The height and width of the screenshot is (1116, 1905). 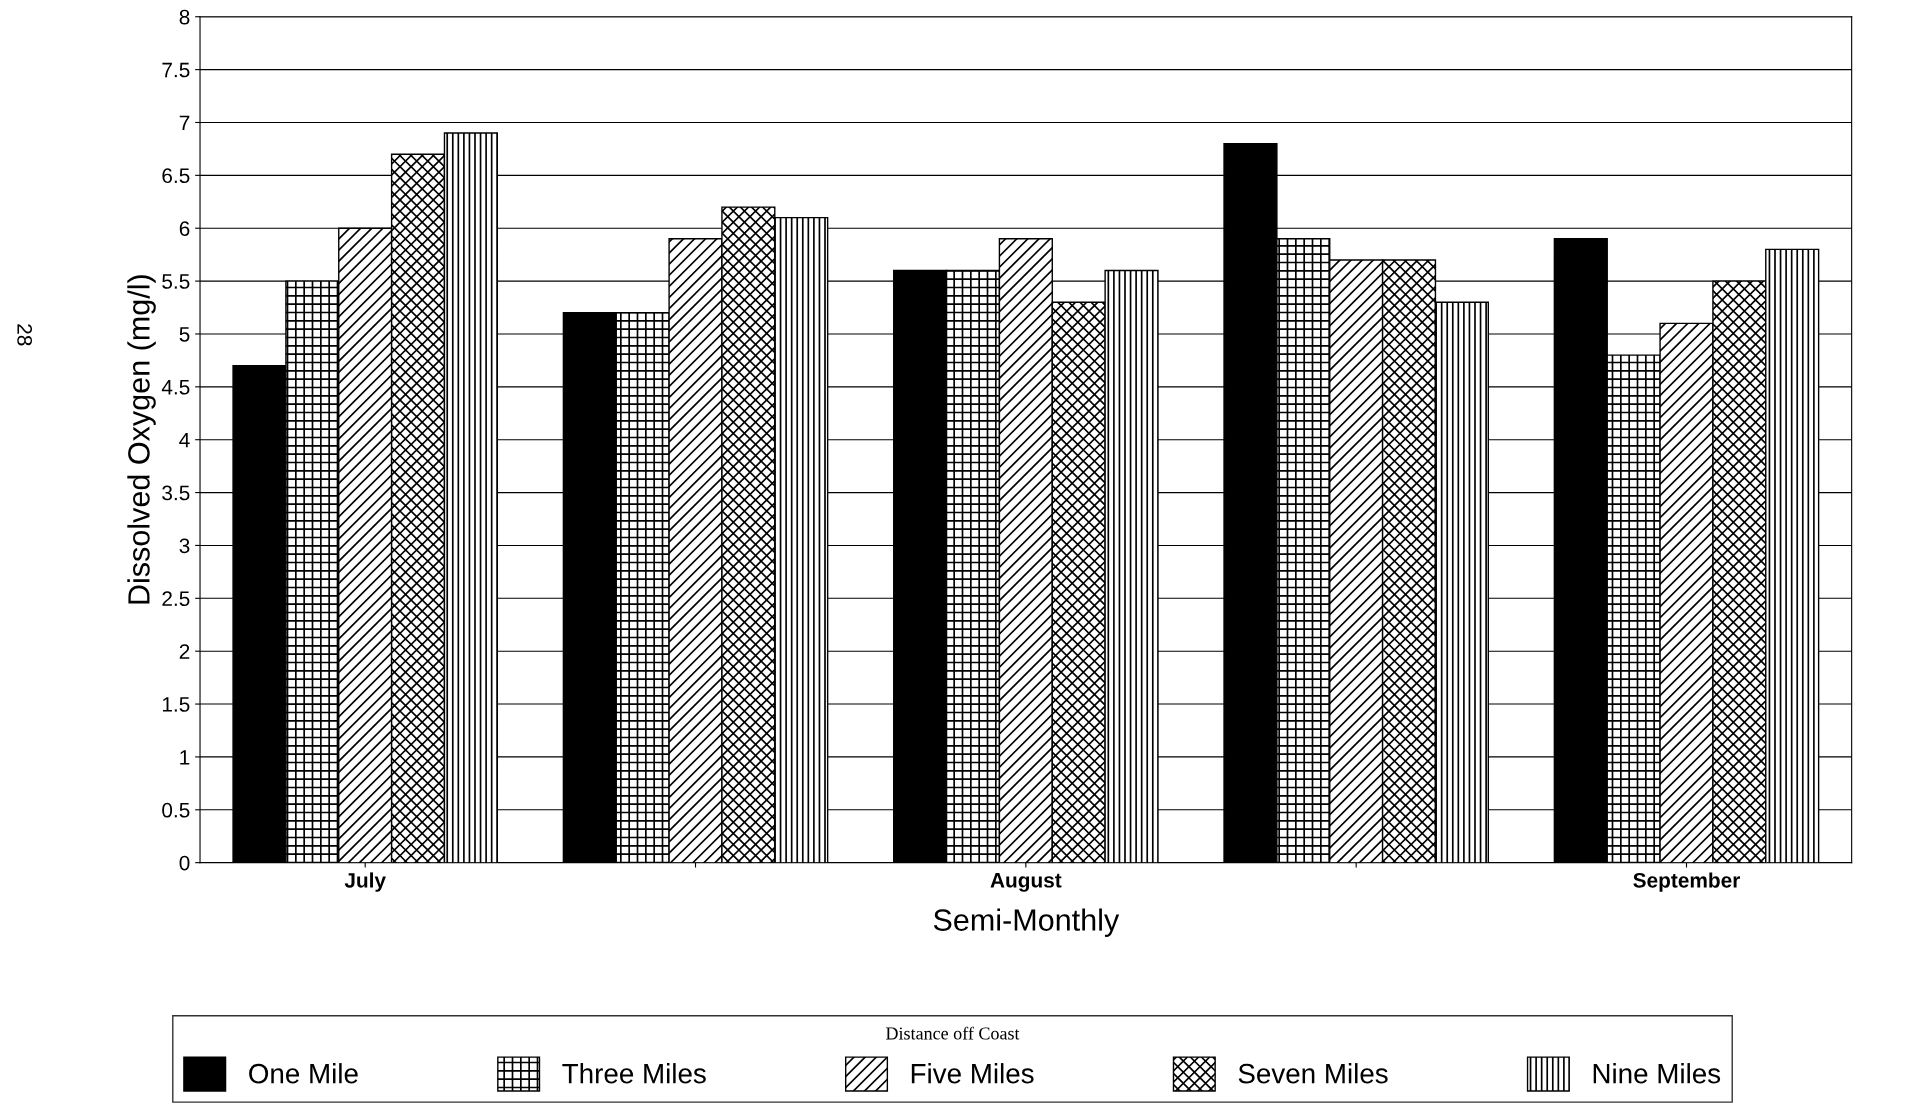 I want to click on y-tick-label: 1.5, so click(x=176, y=704).